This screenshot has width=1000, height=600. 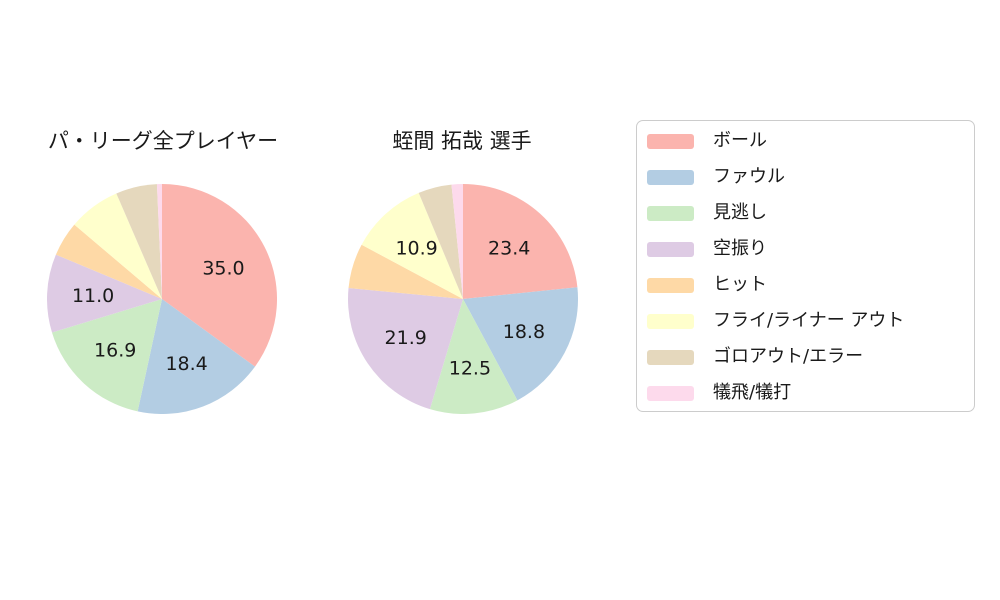 What do you see at coordinates (93, 296) in the screenshot?
I see `pie-slice-label: 11.0` at bounding box center [93, 296].